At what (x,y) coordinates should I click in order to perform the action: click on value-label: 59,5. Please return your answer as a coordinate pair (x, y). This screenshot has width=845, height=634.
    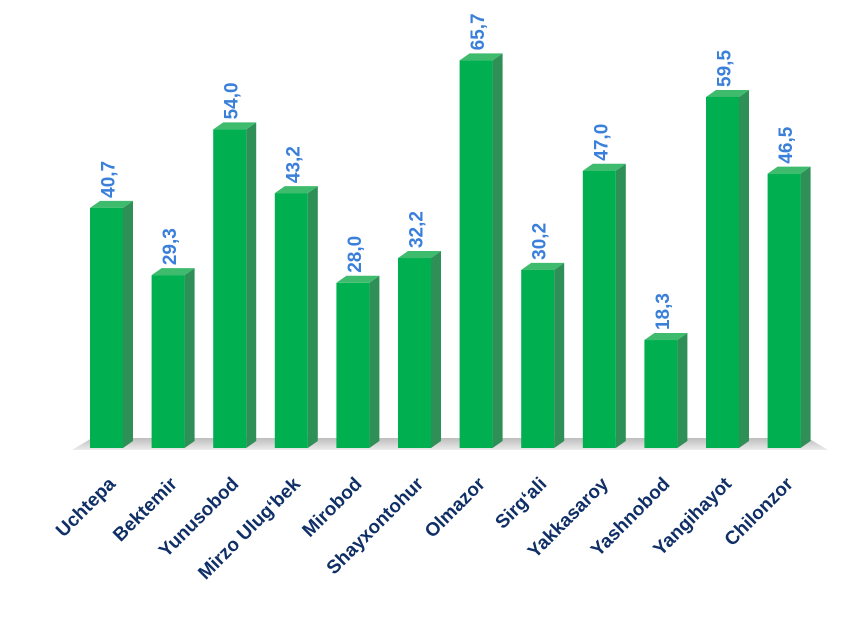
    Looking at the image, I should click on (725, 68).